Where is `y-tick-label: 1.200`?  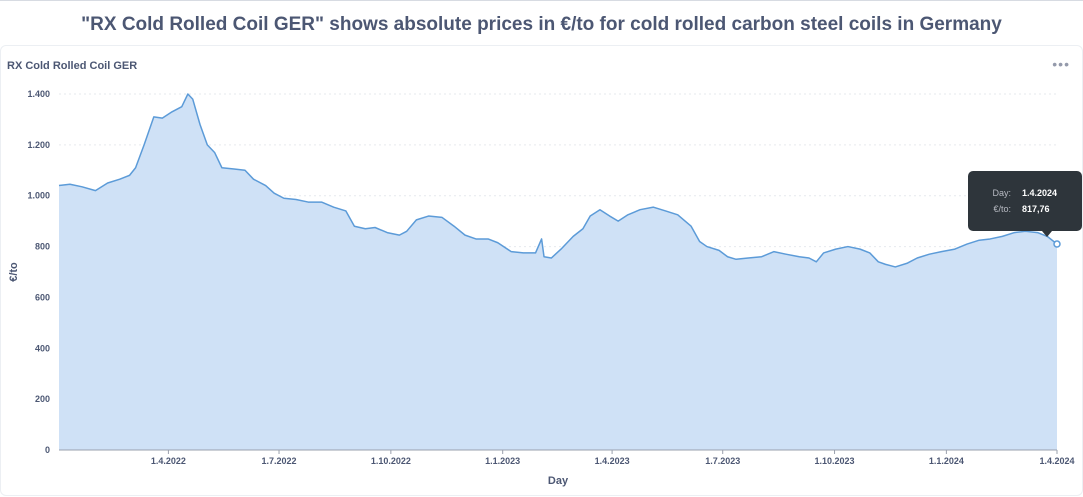 y-tick-label: 1.200 is located at coordinates (38, 145).